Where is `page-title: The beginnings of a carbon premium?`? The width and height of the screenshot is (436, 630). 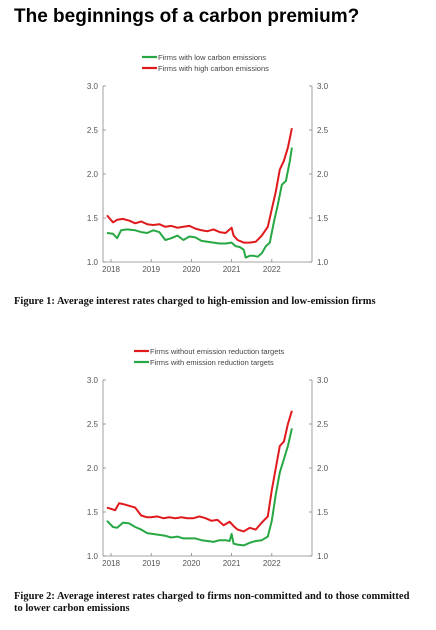
page-title: The beginnings of a carbon premium? is located at coordinates (187, 16).